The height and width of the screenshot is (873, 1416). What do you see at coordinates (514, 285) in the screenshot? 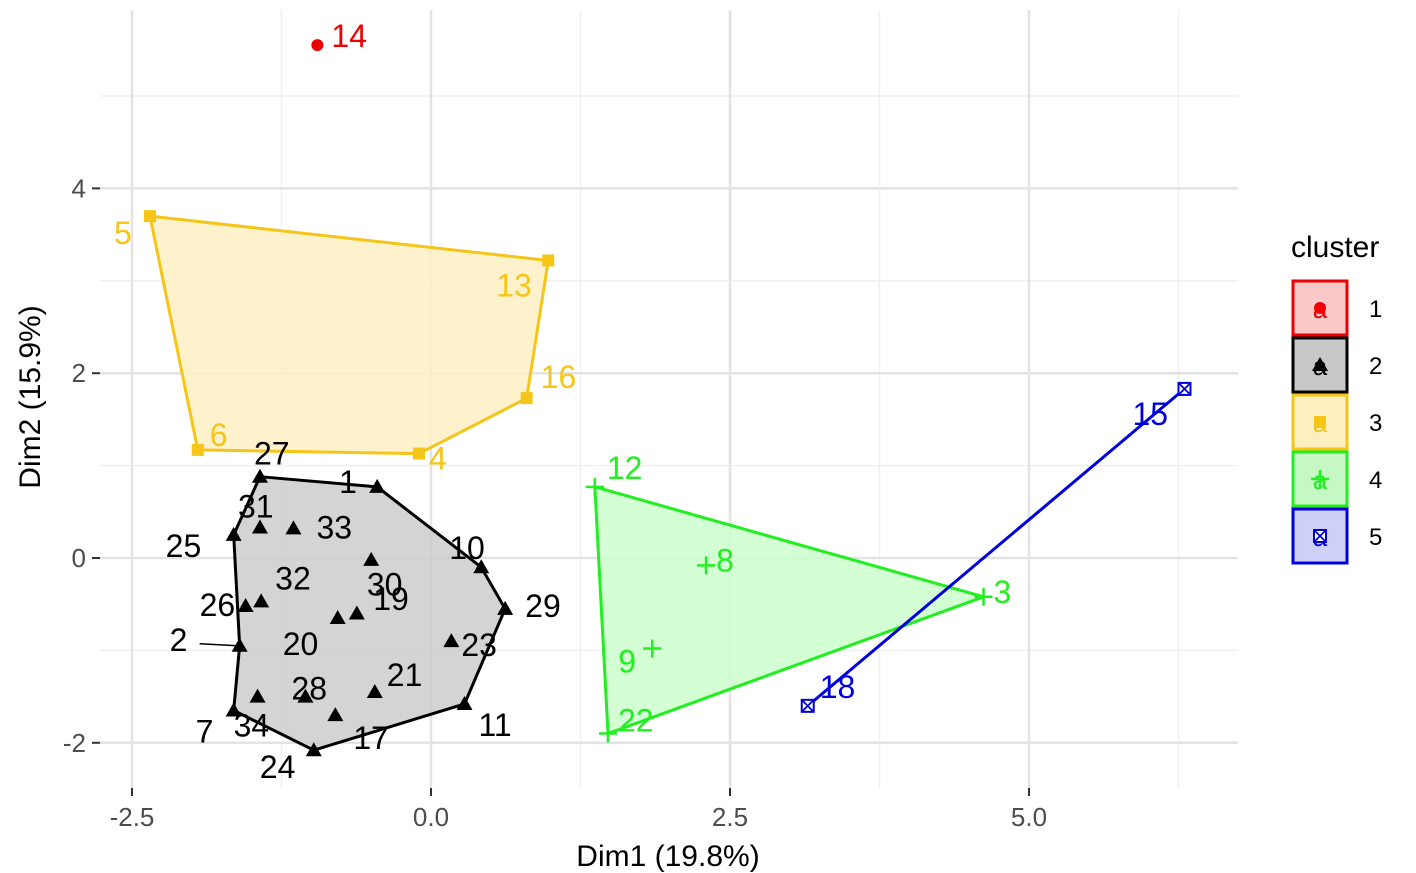
I see `point-label-13: 13` at bounding box center [514, 285].